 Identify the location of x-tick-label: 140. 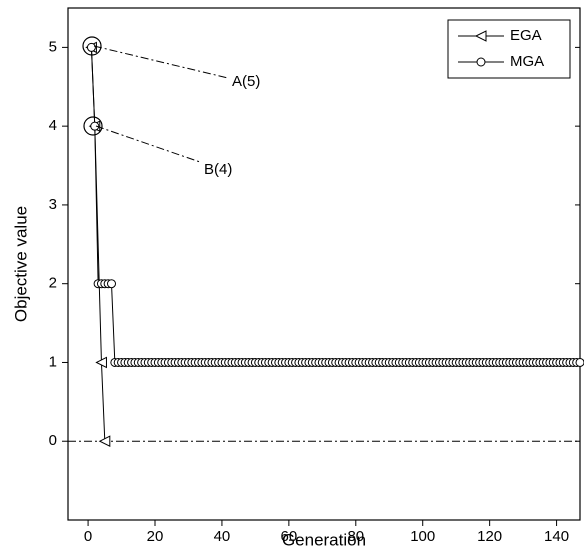
(556, 536).